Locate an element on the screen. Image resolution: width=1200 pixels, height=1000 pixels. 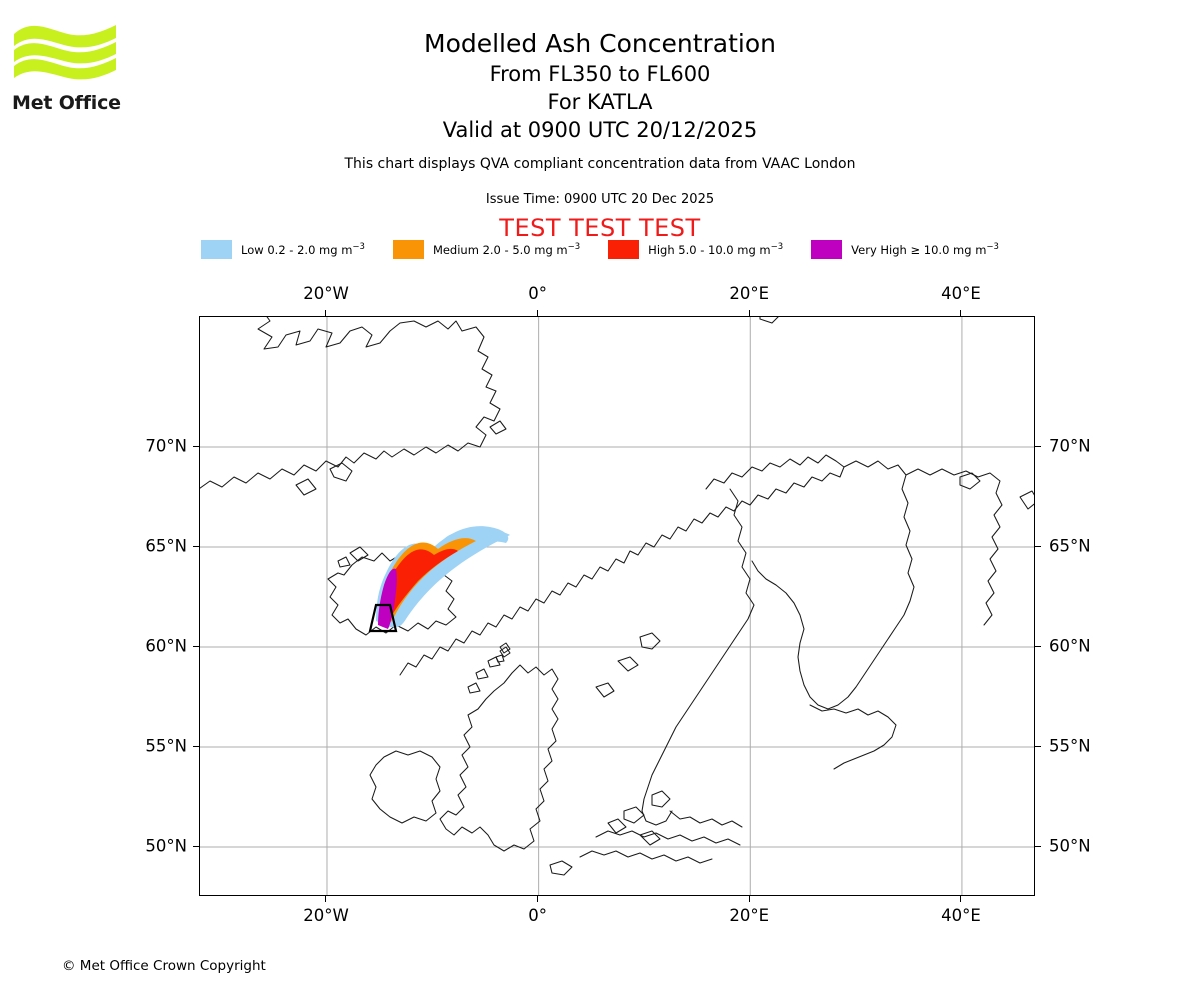
lat-label-right-55°N: 55°N is located at coordinates (1070, 746).